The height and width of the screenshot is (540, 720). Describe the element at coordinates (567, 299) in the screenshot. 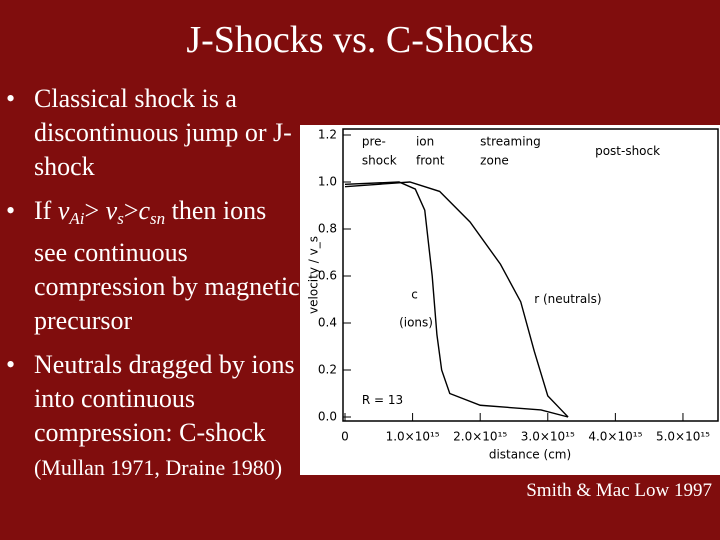

I see `annotation: r (neutrals)` at that location.